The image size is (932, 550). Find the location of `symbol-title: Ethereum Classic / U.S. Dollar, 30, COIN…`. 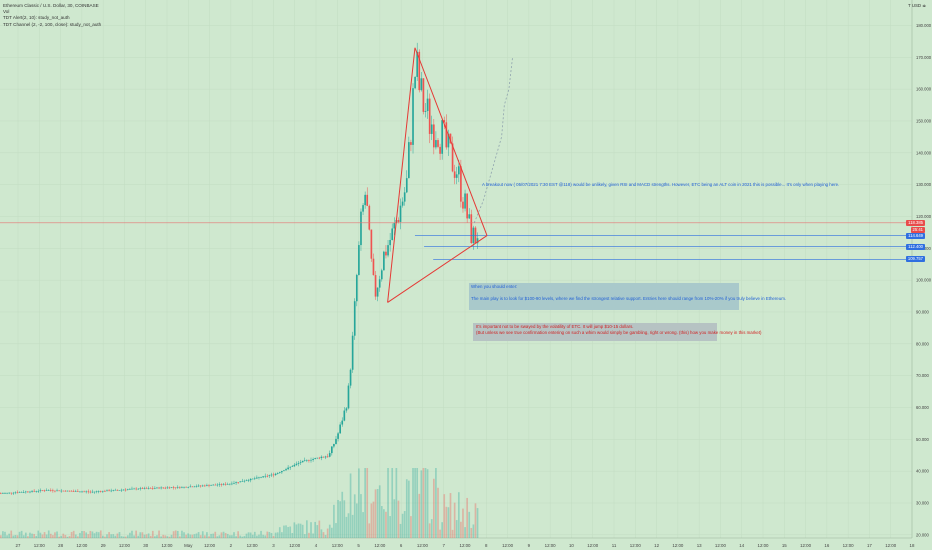

symbol-title: Ethereum Classic / U.S. Dollar, 30, COIN… is located at coordinates (51, 5).